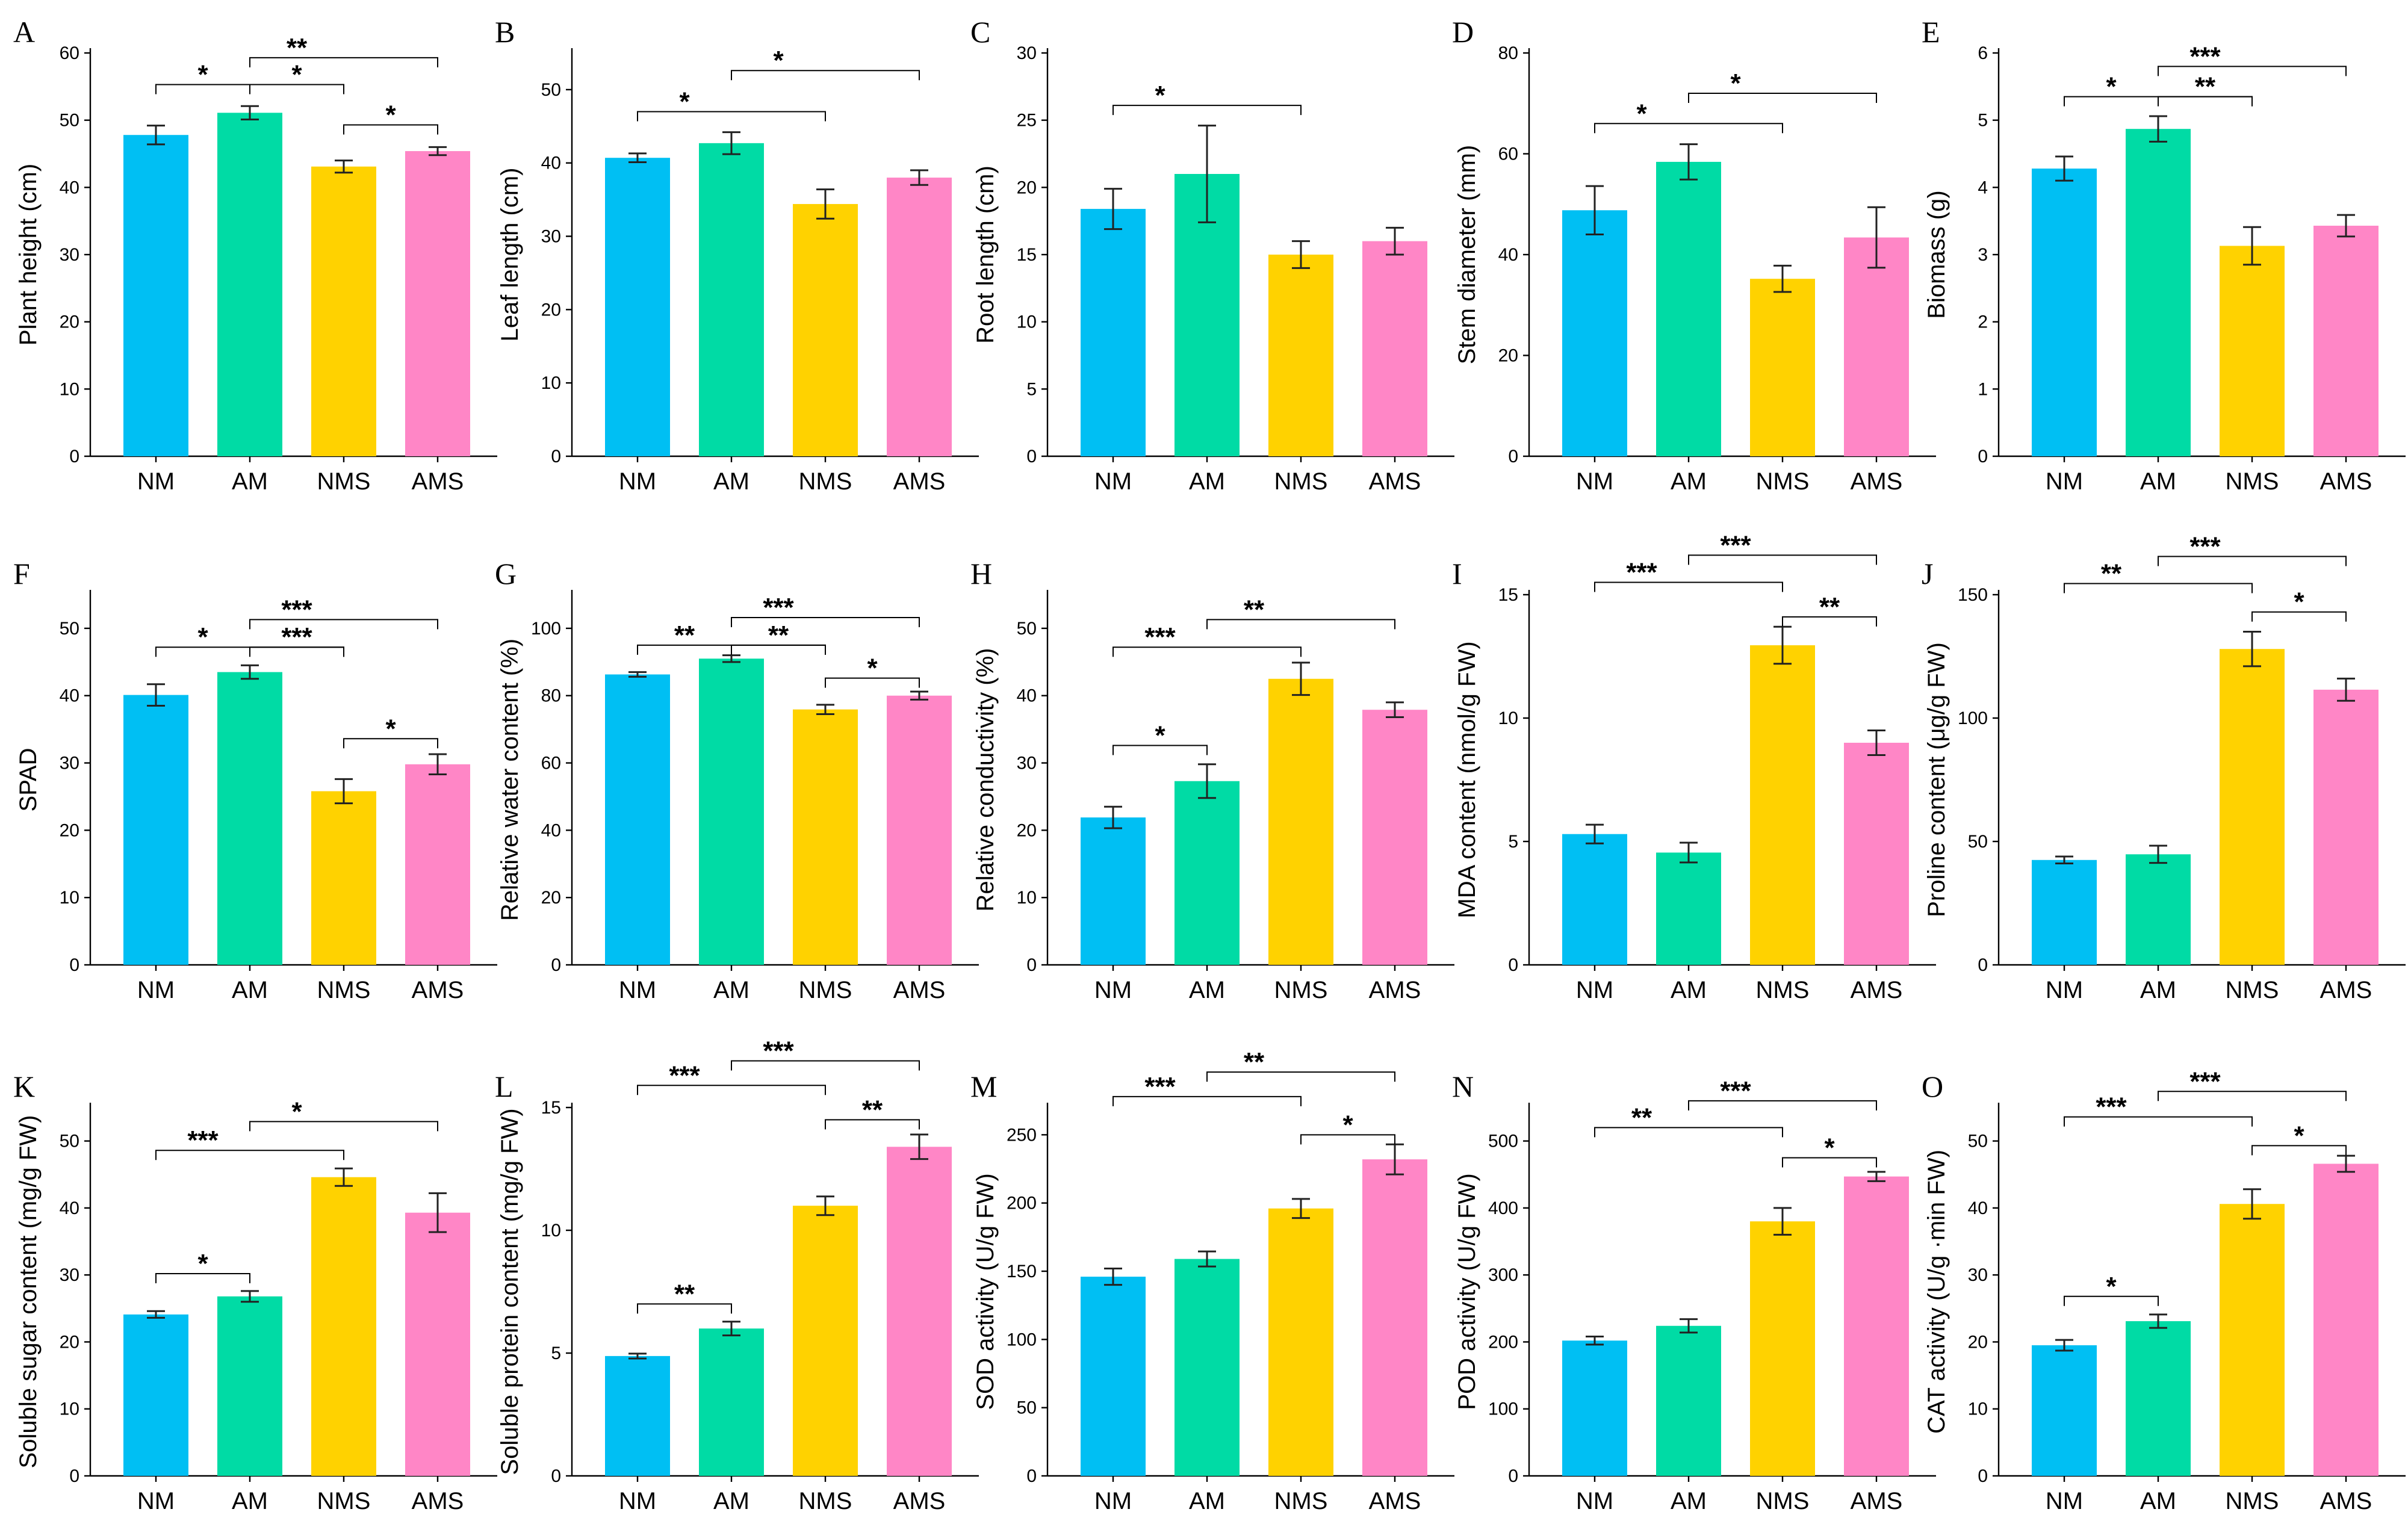 This screenshot has height=1515, width=2408. Describe the element at coordinates (1022, 1203) in the screenshot. I see `y-tick-label: 200` at that location.